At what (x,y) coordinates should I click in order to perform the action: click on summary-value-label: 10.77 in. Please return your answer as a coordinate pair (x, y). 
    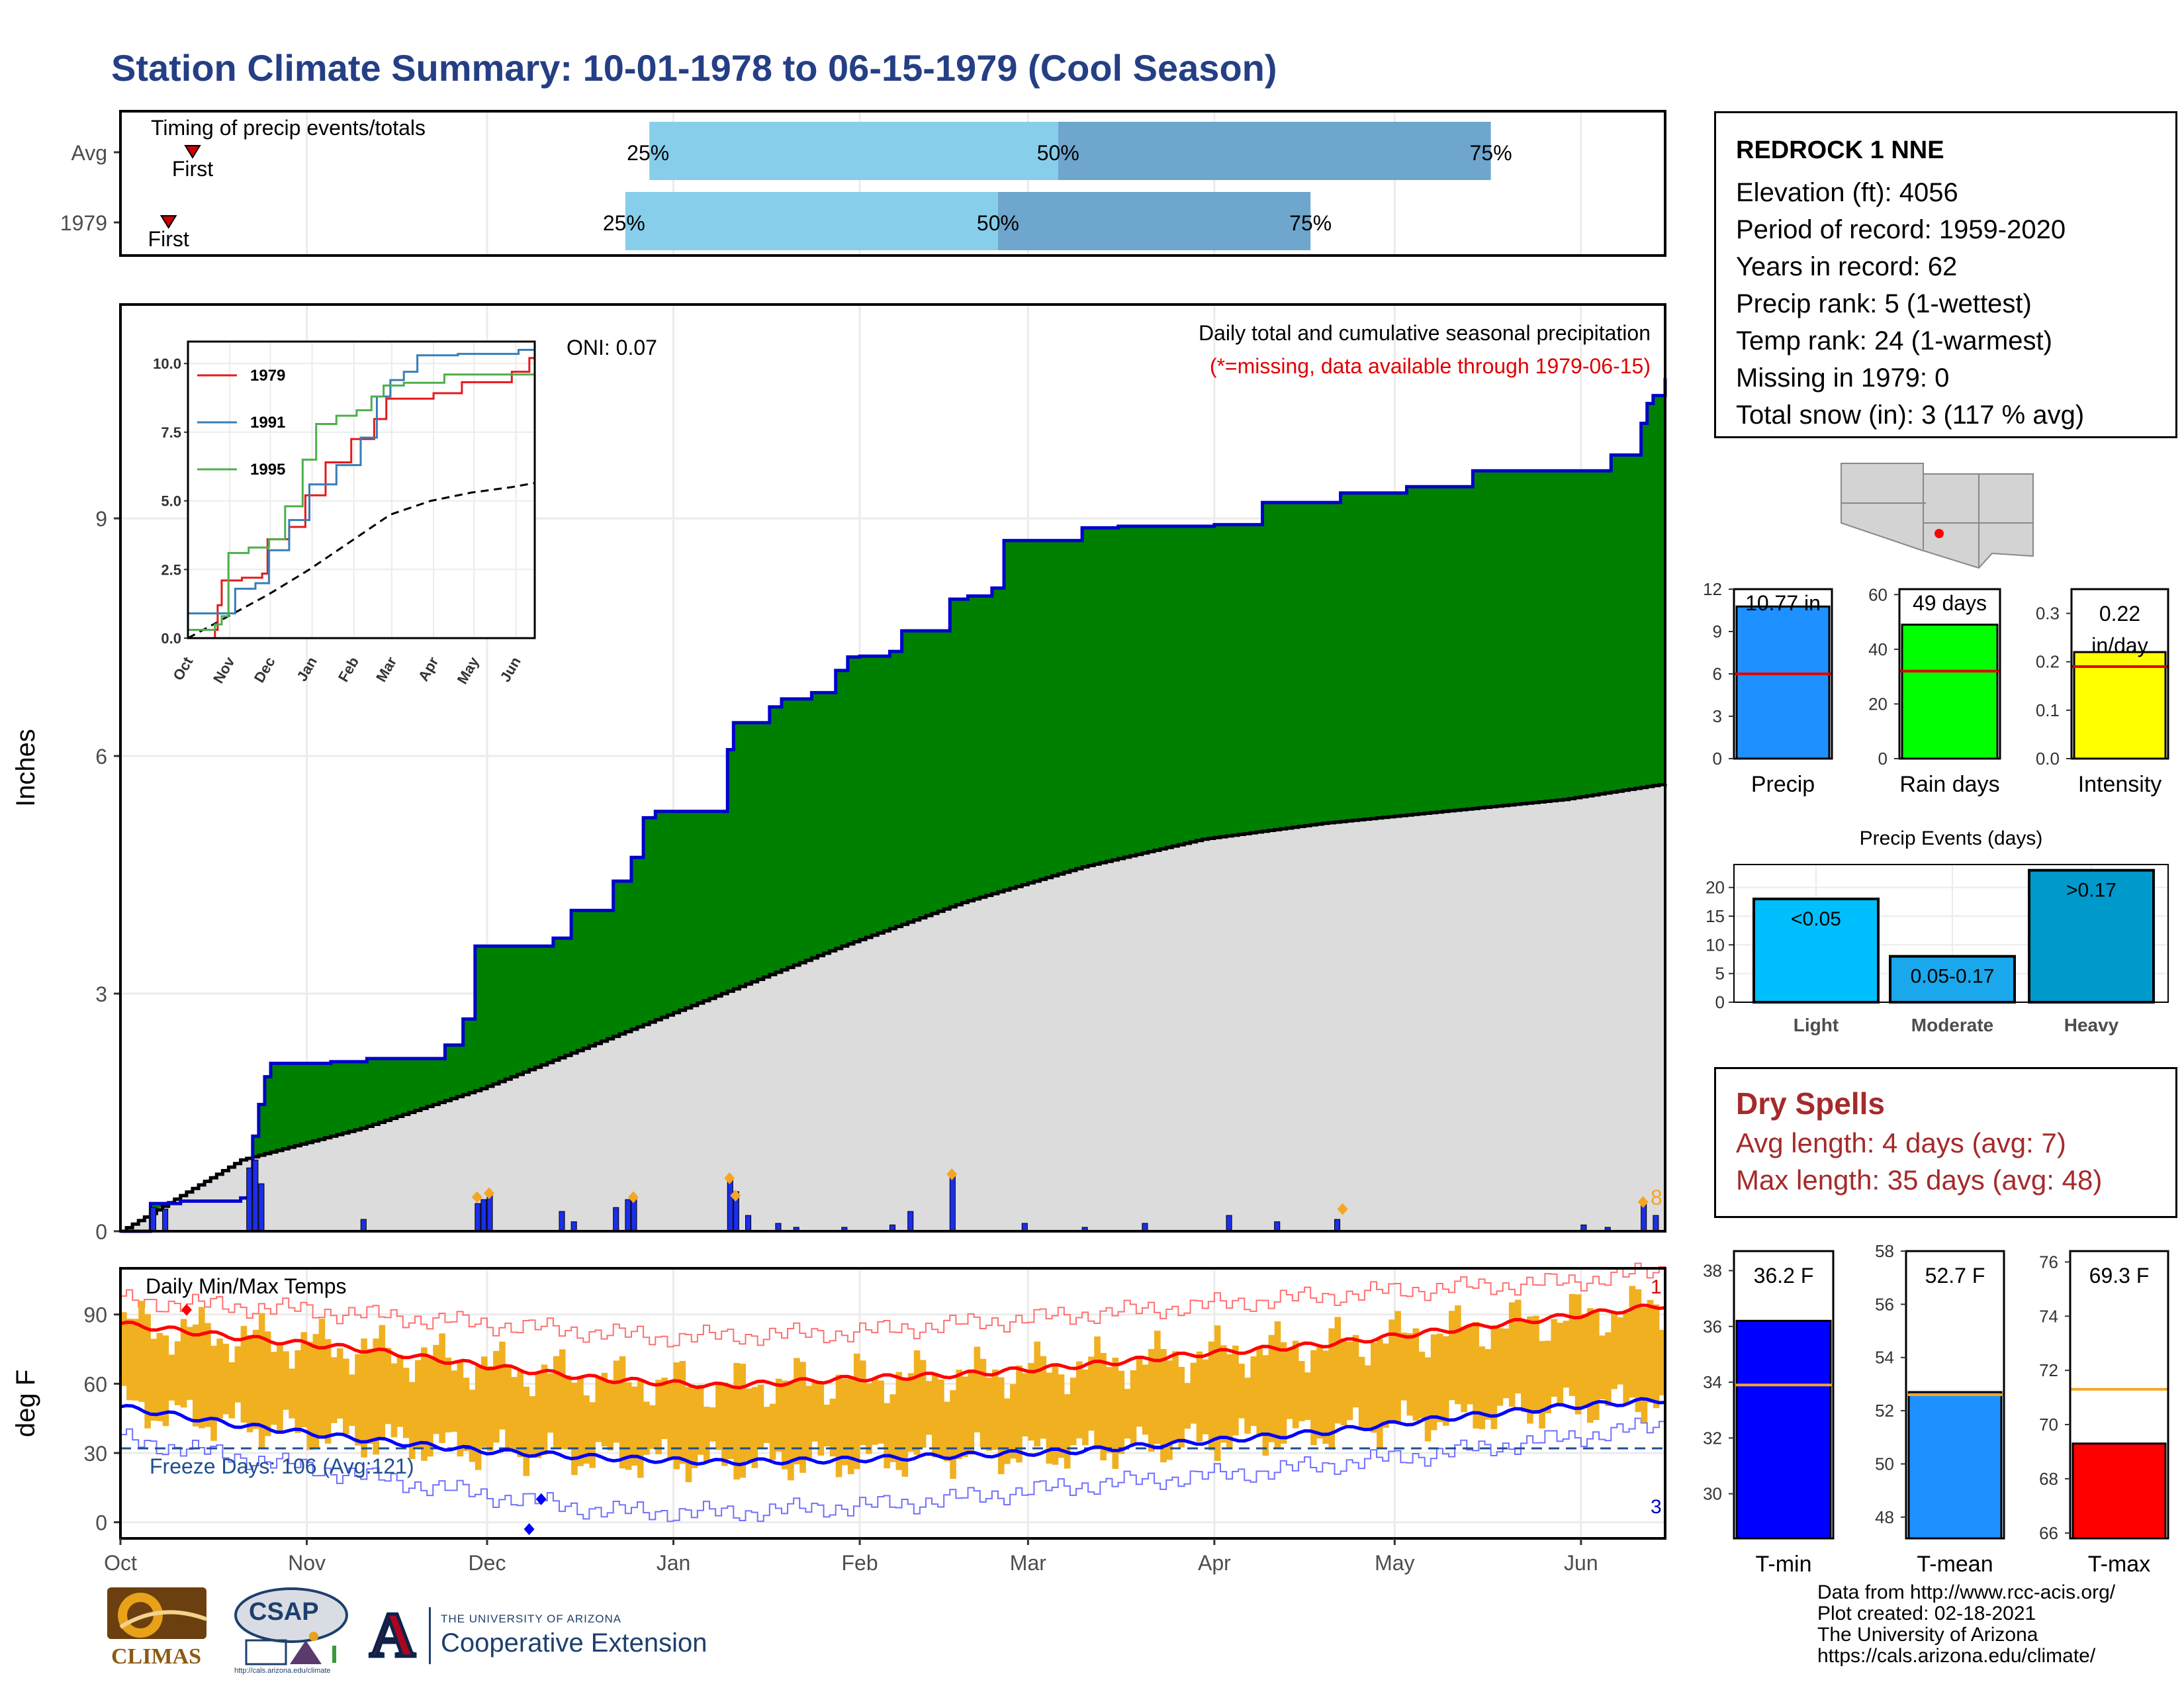
    Looking at the image, I should click on (1783, 603).